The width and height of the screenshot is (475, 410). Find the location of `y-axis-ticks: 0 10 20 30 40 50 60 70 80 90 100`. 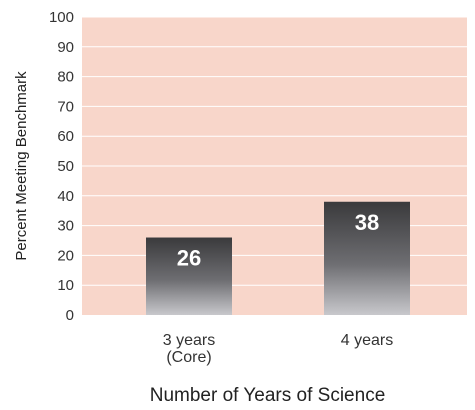

y-axis-ticks: 0 10 20 30 40 50 60 70 80 90 100 is located at coordinates (61, 166).